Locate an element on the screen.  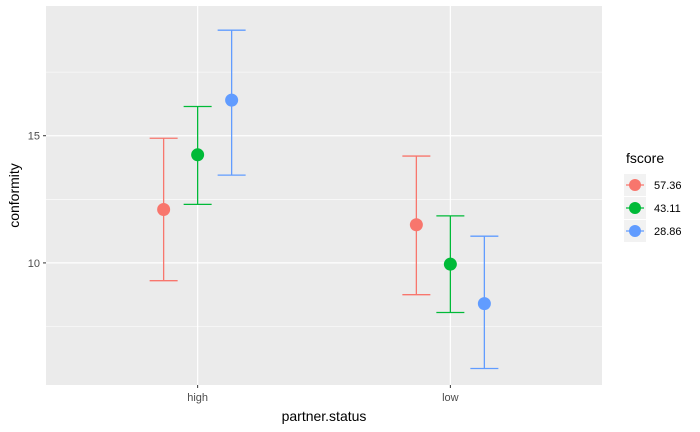
legend-label: 28.86 is located at coordinates (668, 232).